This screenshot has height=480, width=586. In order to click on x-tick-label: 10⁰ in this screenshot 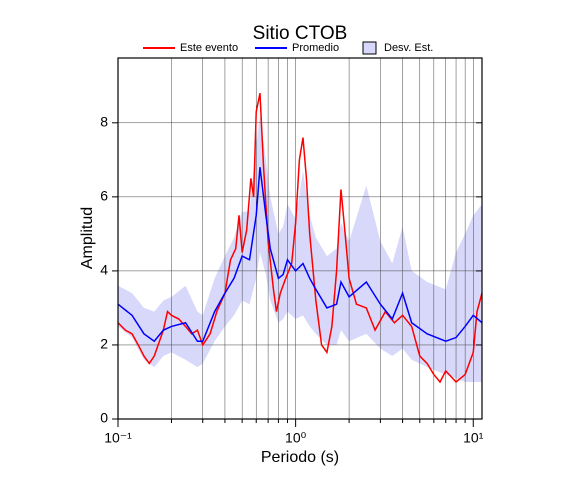, I will do `click(296, 438)`.